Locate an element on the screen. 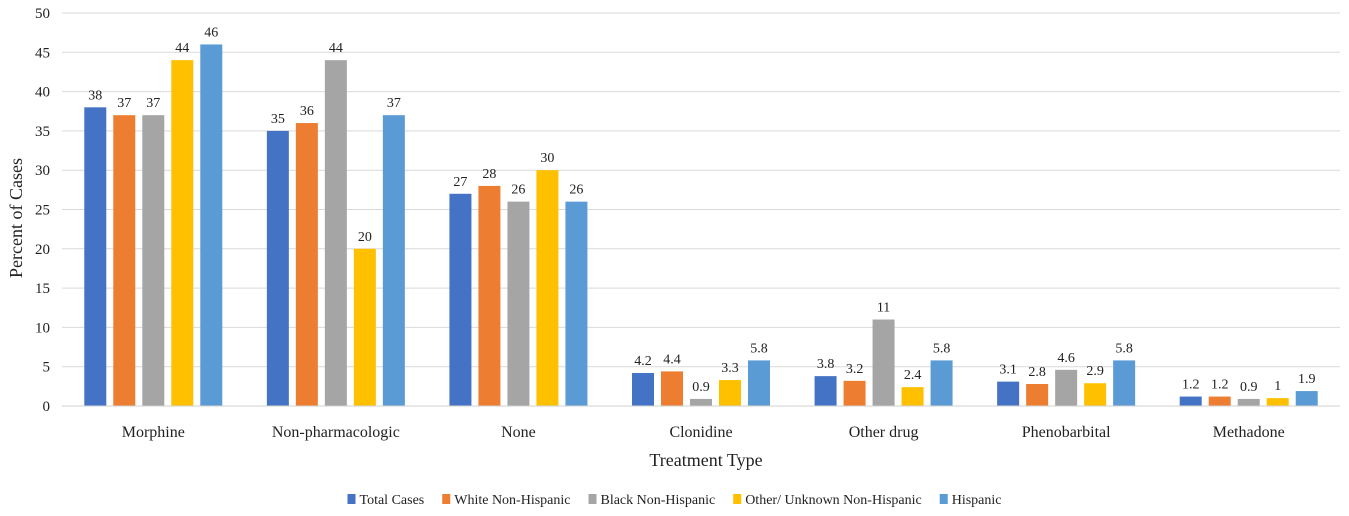 The width and height of the screenshot is (1349, 516). y-tick-label: 30 is located at coordinates (42, 171).